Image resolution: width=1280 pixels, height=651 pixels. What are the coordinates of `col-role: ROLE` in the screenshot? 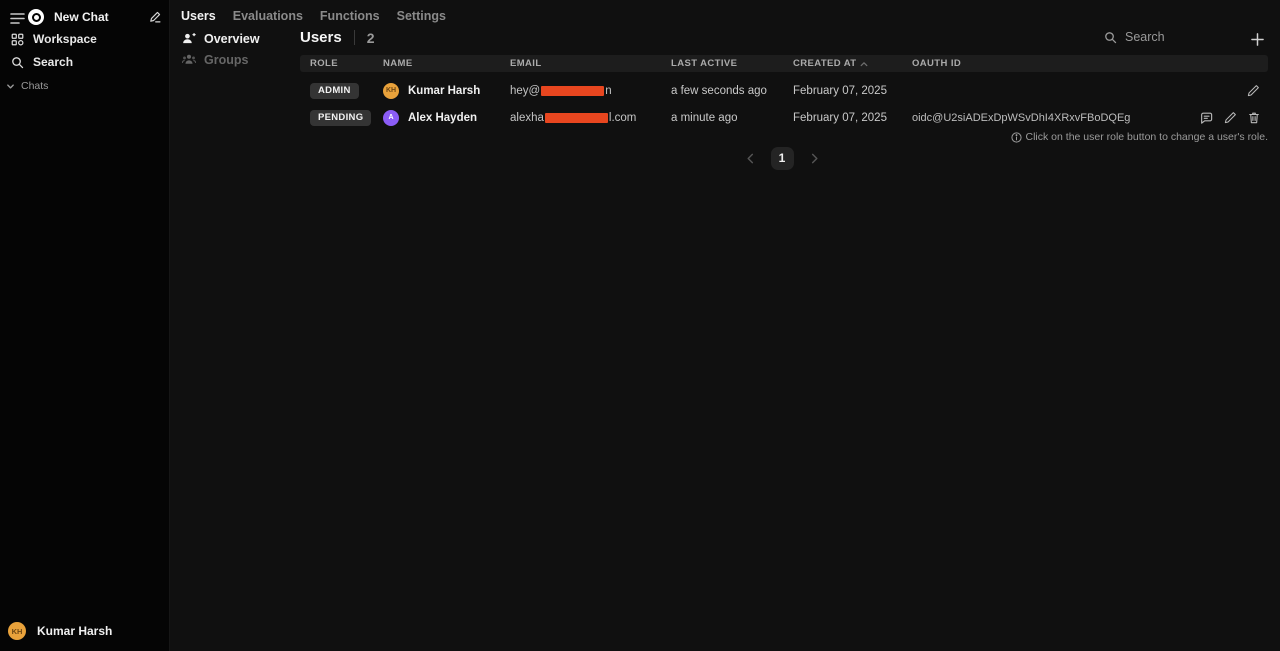 It's located at (324, 63).